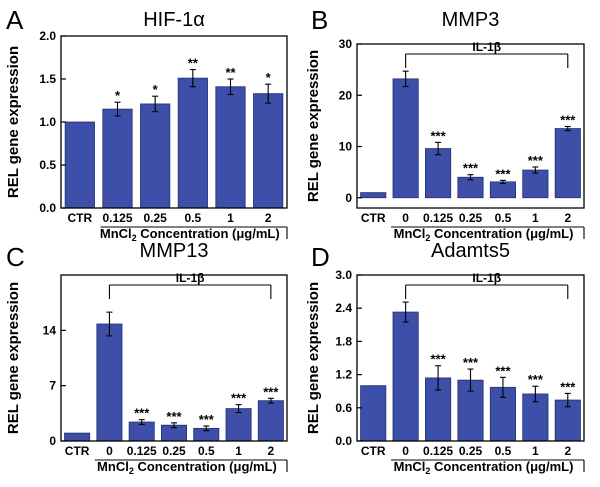  I want to click on y-tick-label: 20, so click(346, 95).